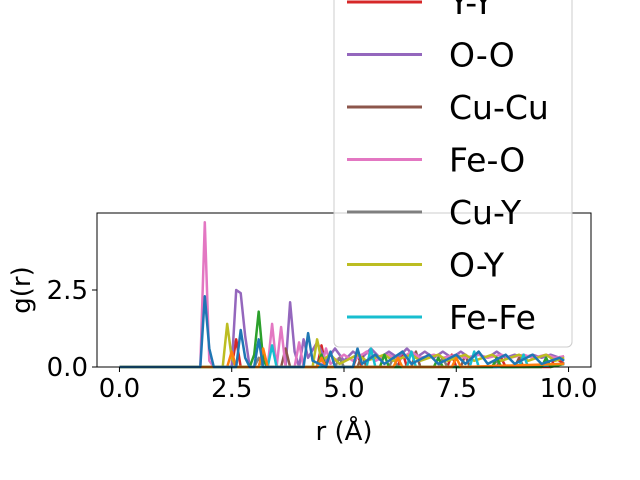 This screenshot has height=480, width=640. What do you see at coordinates (569, 389) in the screenshot?
I see `x-tick-label: 10.0` at bounding box center [569, 389].